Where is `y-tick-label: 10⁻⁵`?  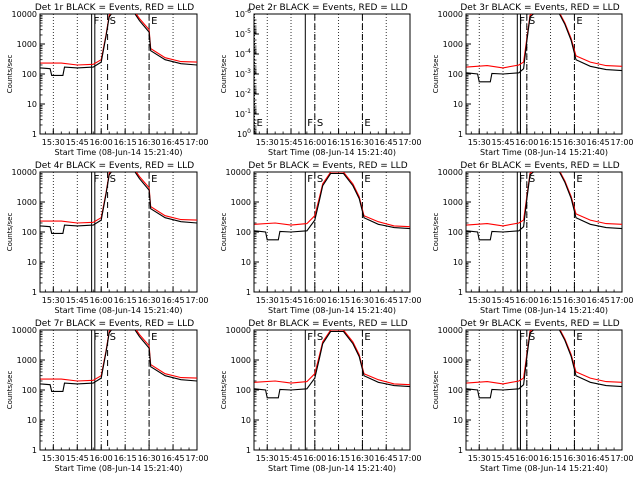 y-tick-label: 10⁻⁵ is located at coordinates (243, 33).